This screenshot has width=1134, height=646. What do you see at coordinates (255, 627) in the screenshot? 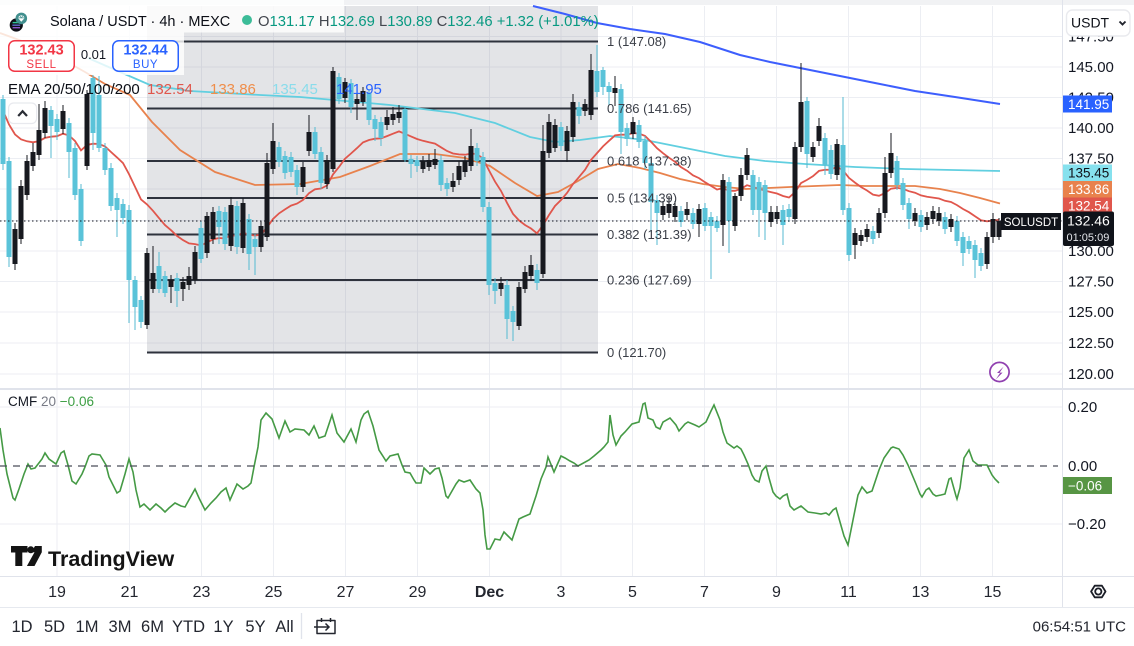
I see `svg-text: 5Y` at bounding box center [255, 627].